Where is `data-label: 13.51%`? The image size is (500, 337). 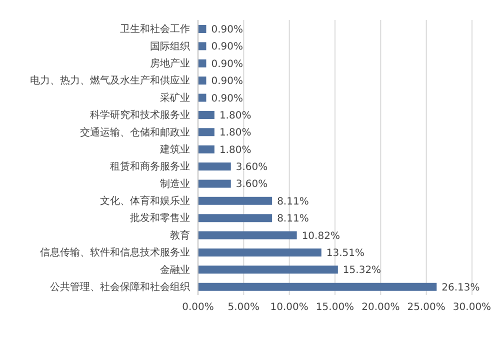
data-label: 13.51% is located at coordinates (345, 253).